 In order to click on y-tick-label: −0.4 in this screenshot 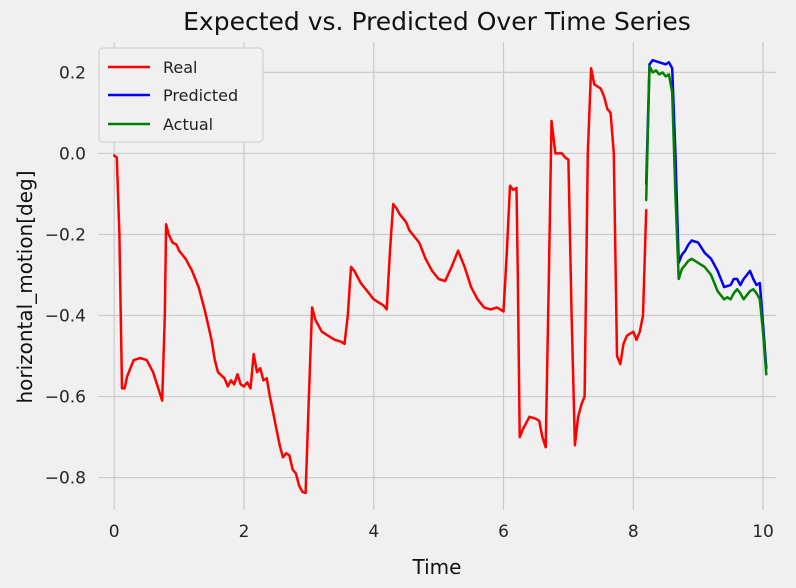, I will do `click(65, 317)`.